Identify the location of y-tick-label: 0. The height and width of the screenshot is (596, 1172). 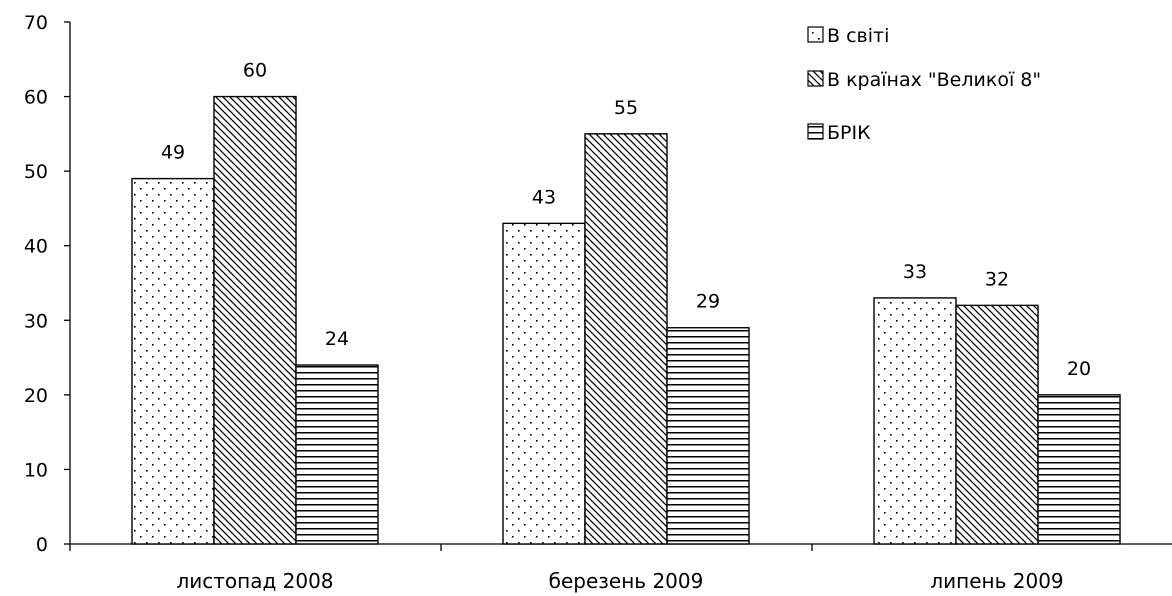
(42, 545).